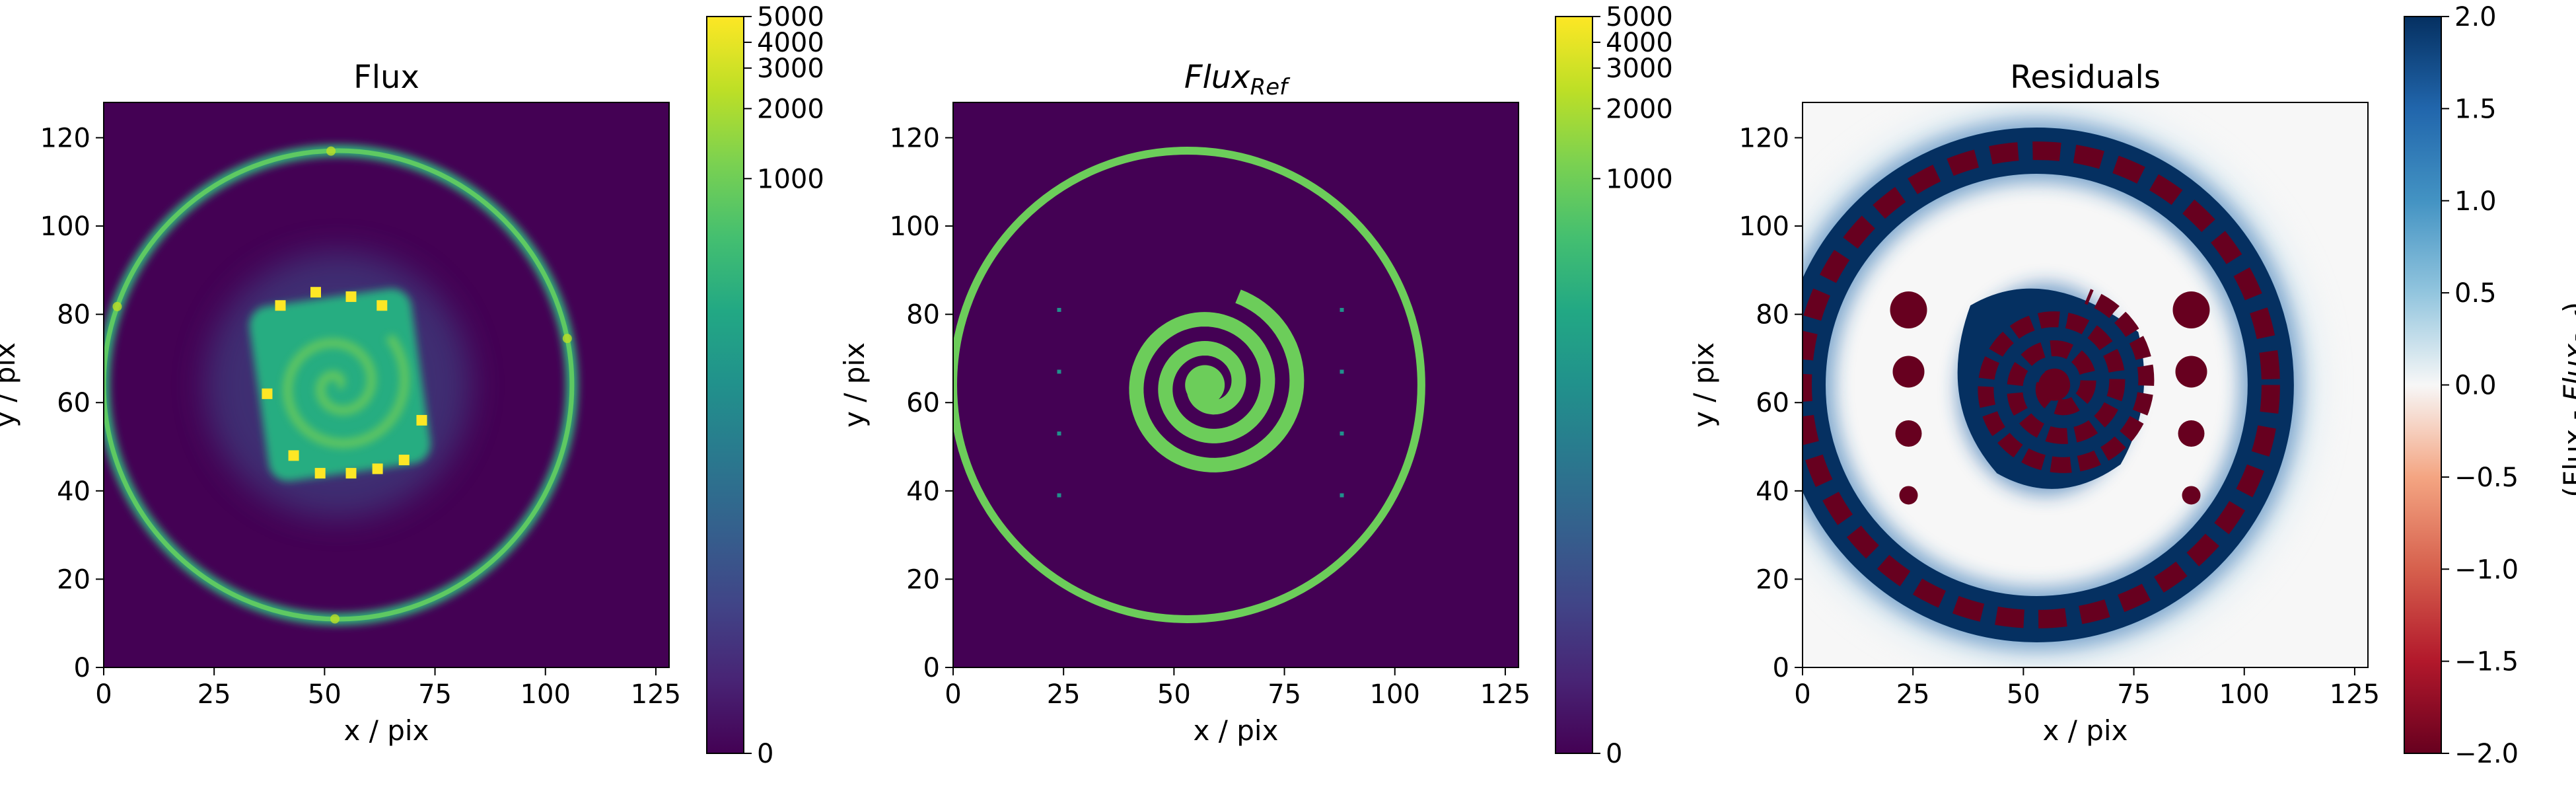  I want to click on spiral-core, so click(1205, 385).